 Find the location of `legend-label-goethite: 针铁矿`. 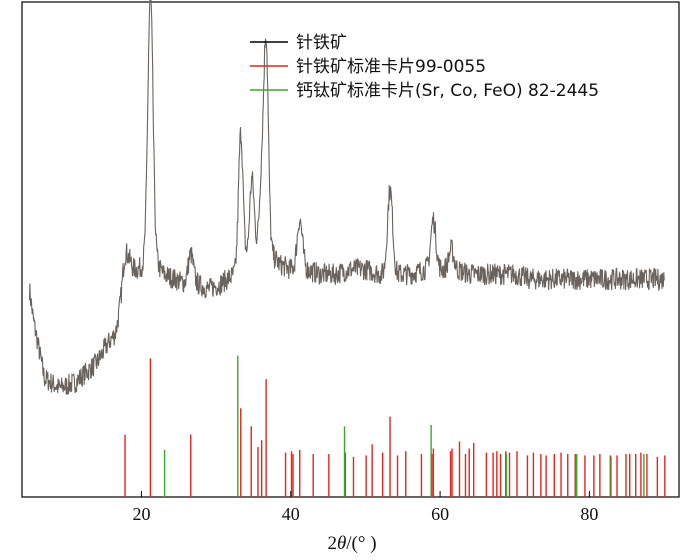

legend-label-goethite: 针铁矿 is located at coordinates (321, 43).